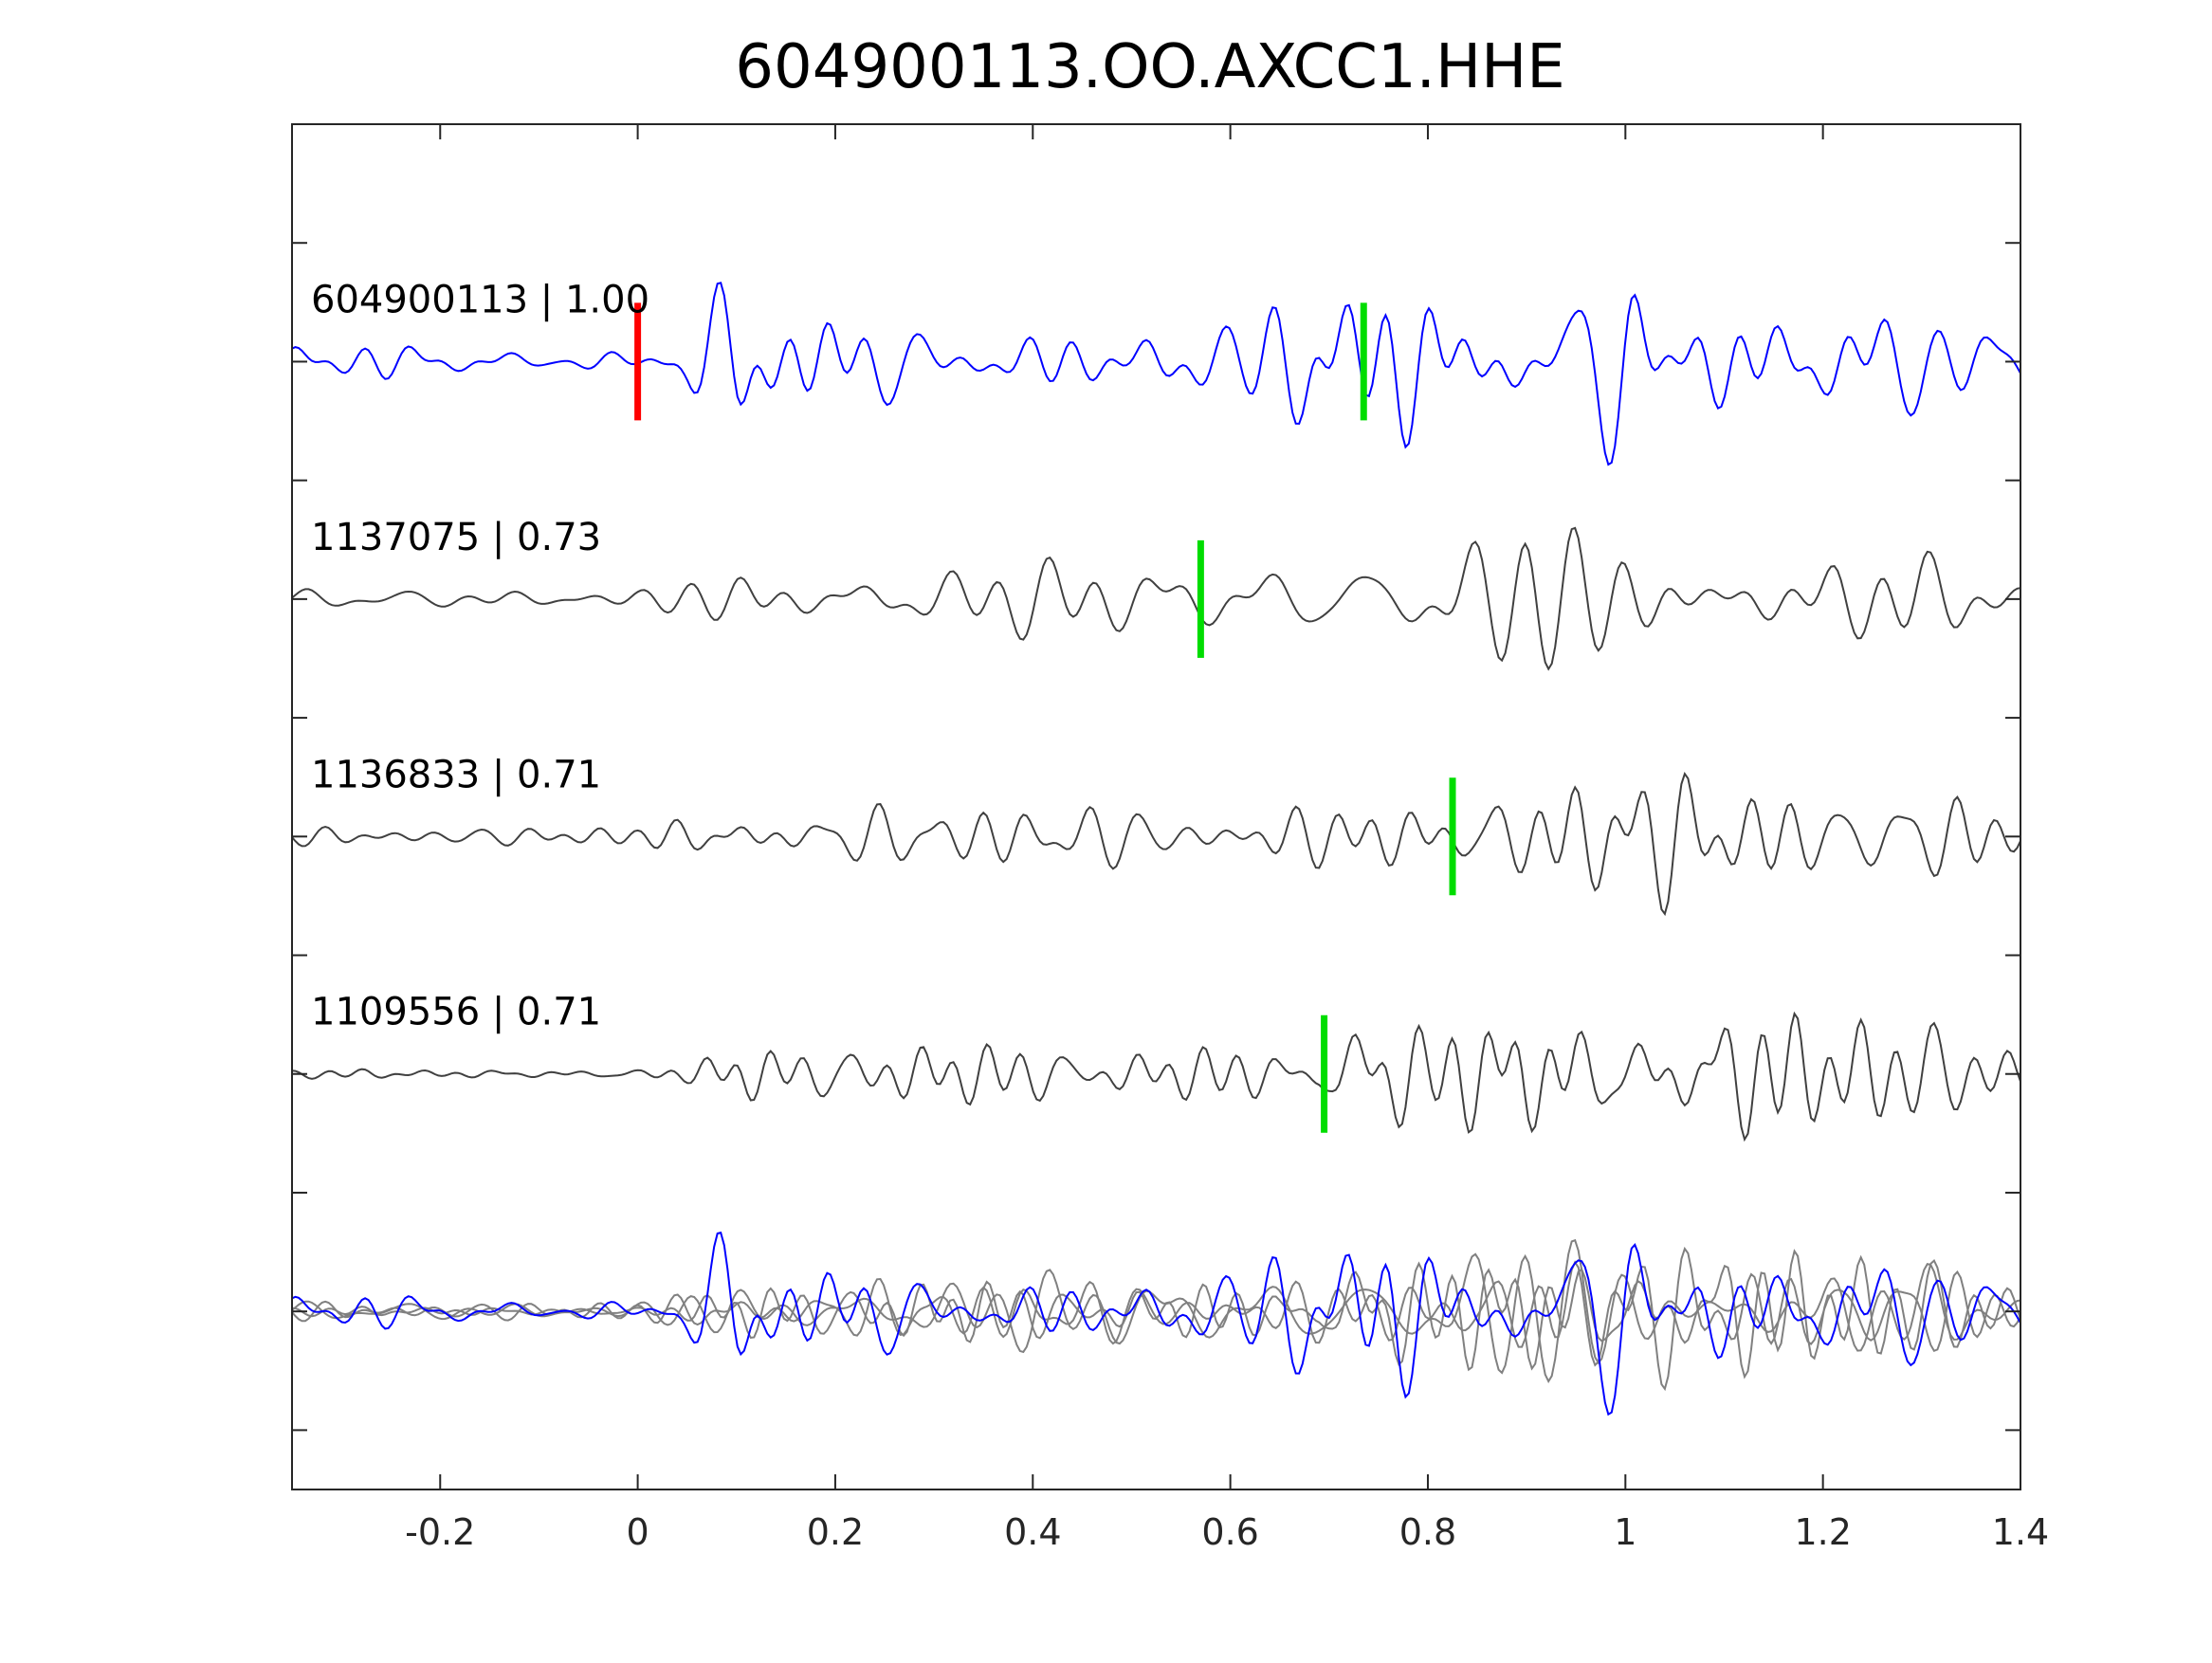 Image resolution: width=2212 pixels, height=1663 pixels. Describe the element at coordinates (1156, 1314) in the screenshot. I see `overlay-template-line` at that location.